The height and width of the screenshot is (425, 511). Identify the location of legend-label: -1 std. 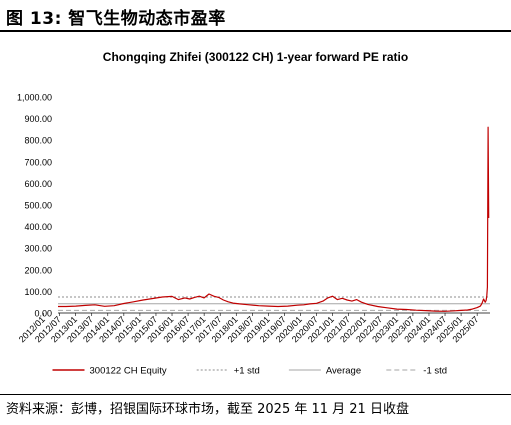
(435, 371).